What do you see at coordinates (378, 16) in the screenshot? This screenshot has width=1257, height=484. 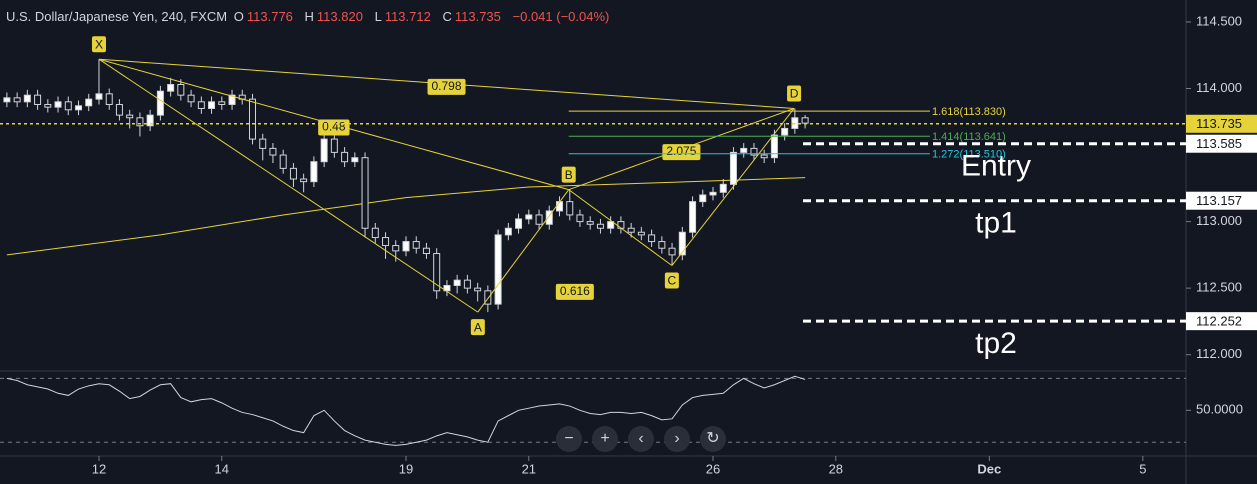 I see `l-label: L` at bounding box center [378, 16].